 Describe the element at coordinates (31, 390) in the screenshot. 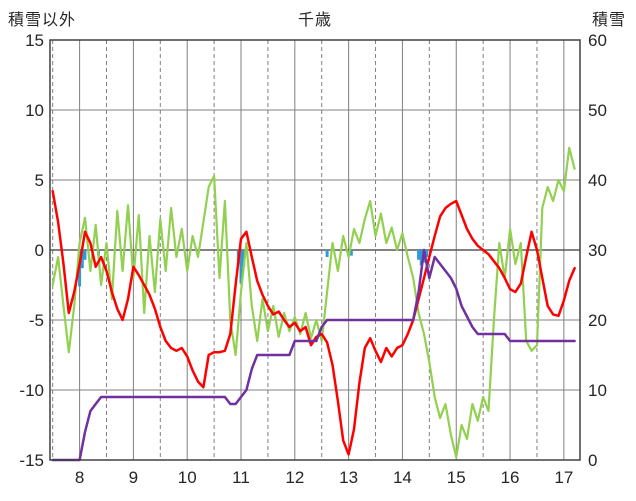

I see `left-axis-tick-label: -10` at that location.